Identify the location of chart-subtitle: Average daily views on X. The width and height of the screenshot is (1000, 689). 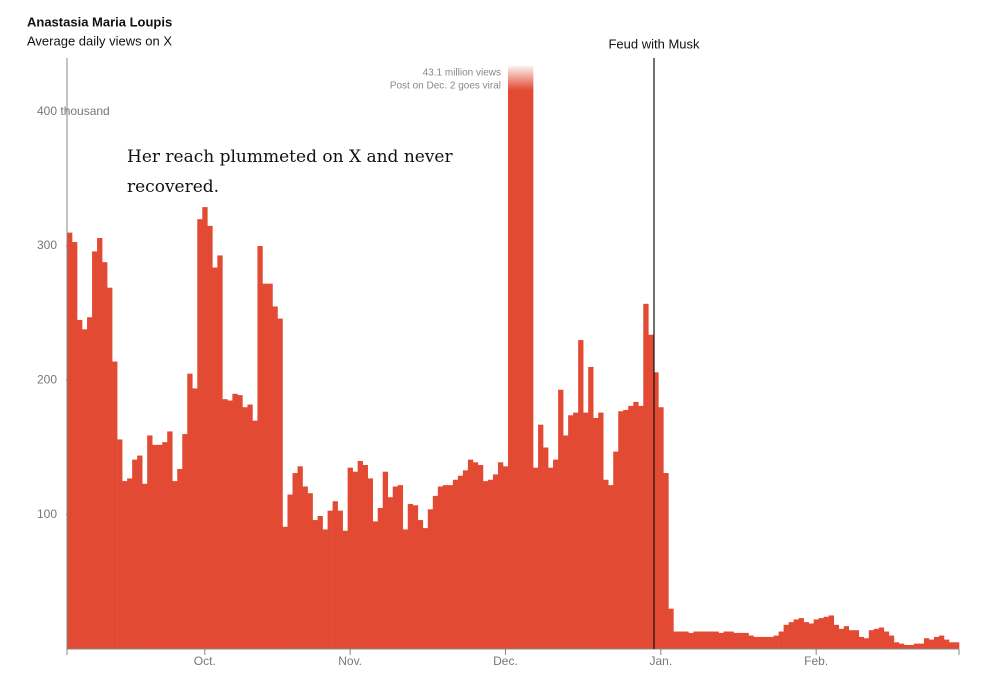
(99, 40).